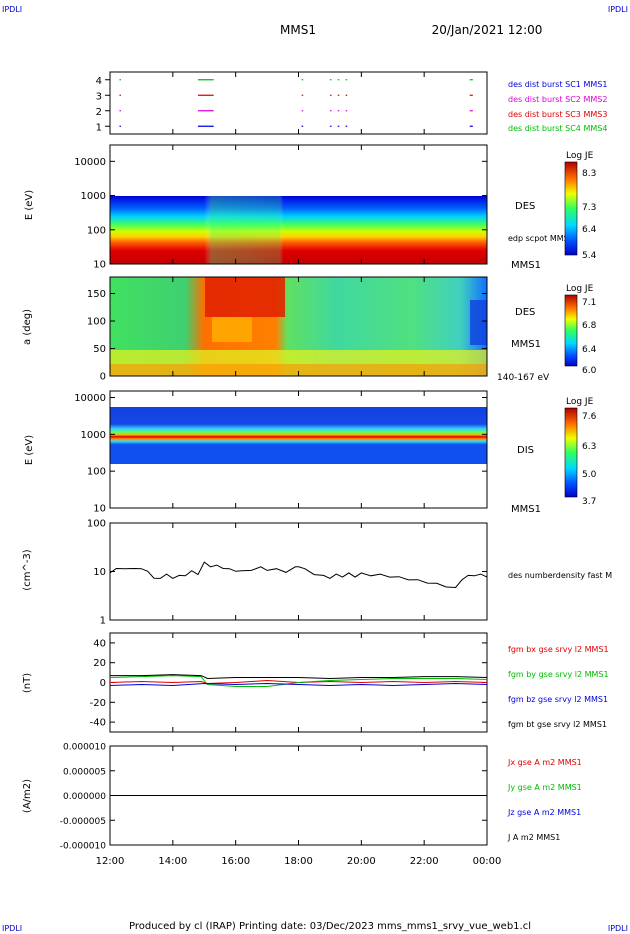 The width and height of the screenshot is (630, 934). What do you see at coordinates (12, 9) in the screenshot?
I see `corner-label-tl: IPDLI` at bounding box center [12, 9].